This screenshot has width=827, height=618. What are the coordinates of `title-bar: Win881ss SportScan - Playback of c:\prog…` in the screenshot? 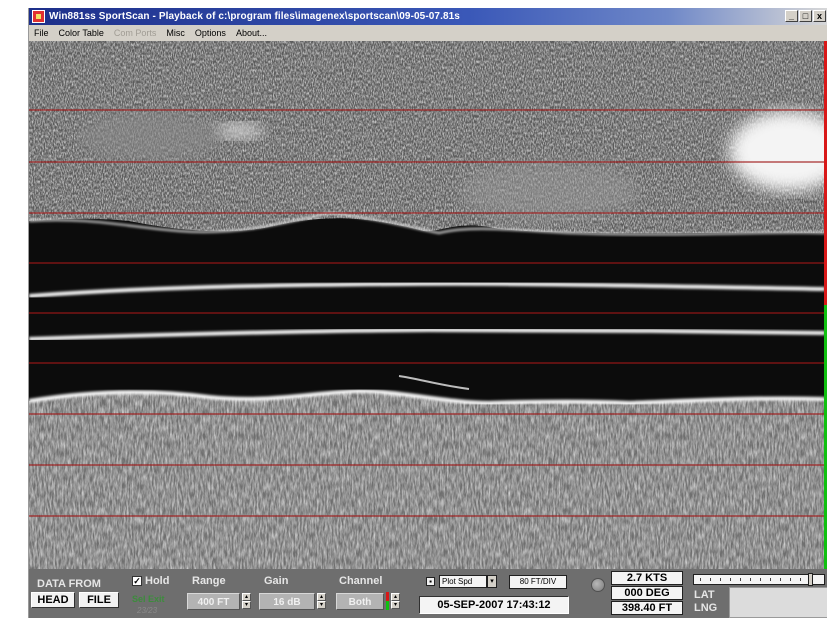 It's located at (428, 16).